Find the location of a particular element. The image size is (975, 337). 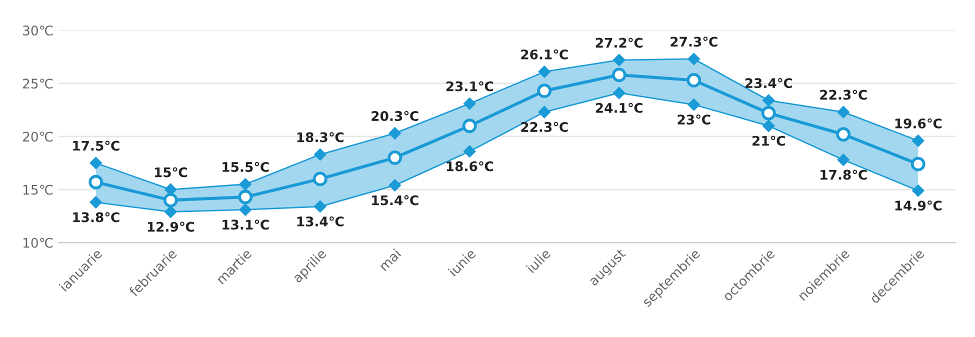

x-tick-label: iulie is located at coordinates (539, 261).